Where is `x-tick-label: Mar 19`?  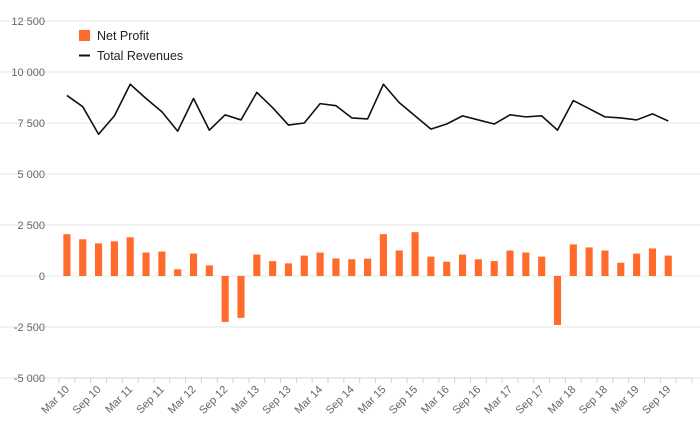 x-tick-label: Mar 19 is located at coordinates (625, 400).